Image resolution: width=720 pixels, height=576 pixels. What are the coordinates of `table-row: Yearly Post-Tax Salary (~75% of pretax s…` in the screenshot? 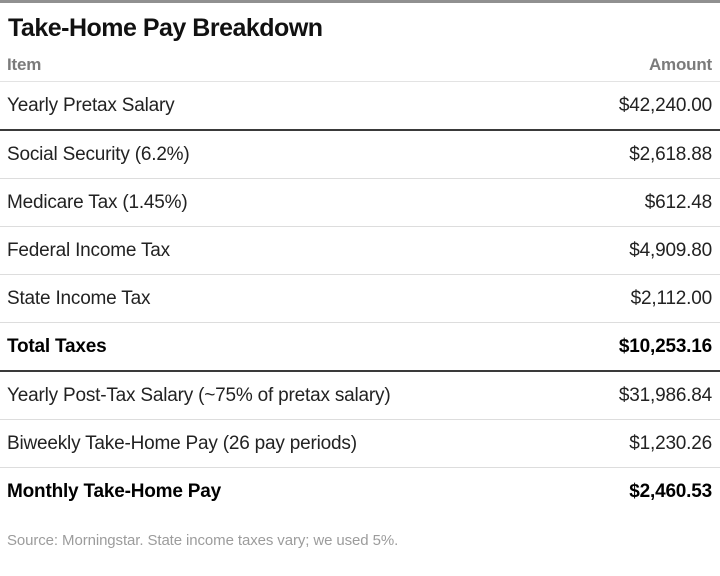 It's located at (360, 396).